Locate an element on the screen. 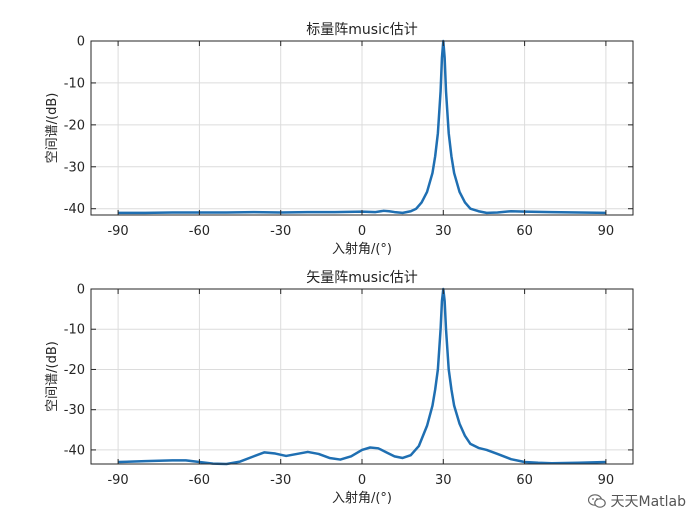 This screenshot has height=525, width=700. watermark: 天天Matlab is located at coordinates (637, 501).